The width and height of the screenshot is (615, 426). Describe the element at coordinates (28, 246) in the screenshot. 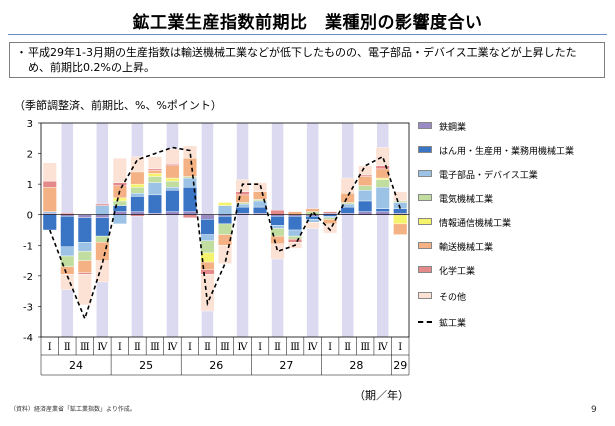

I see `y-tick-label: -1` at that location.